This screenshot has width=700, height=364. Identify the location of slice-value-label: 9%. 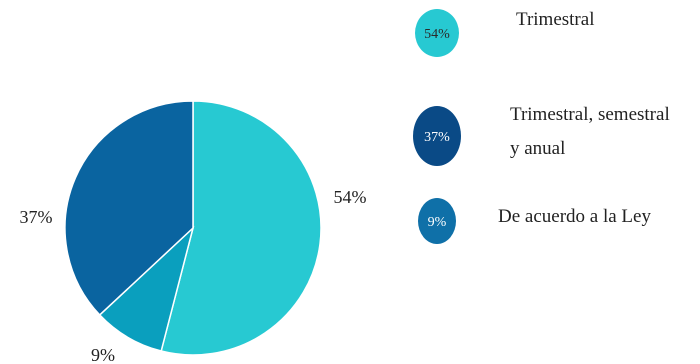
(103, 354).